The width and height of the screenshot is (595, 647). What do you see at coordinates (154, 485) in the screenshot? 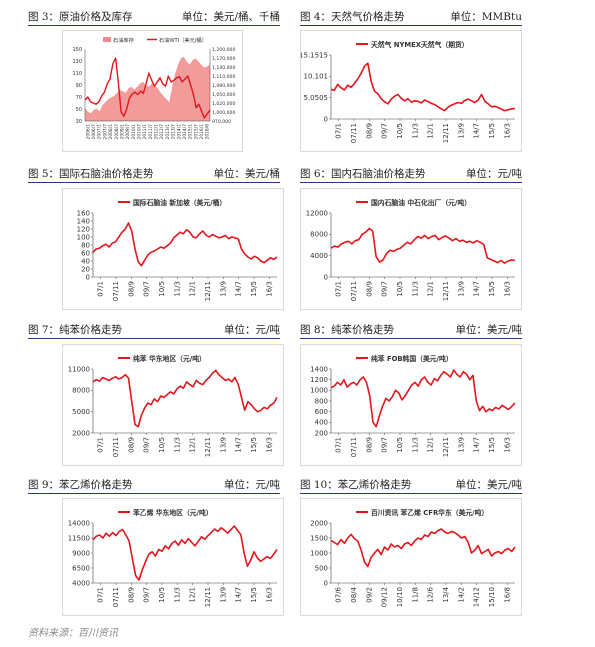
I see `chart-header-7: 图 9：苯乙烯价格走势 单位：元/吨` at bounding box center [154, 485].